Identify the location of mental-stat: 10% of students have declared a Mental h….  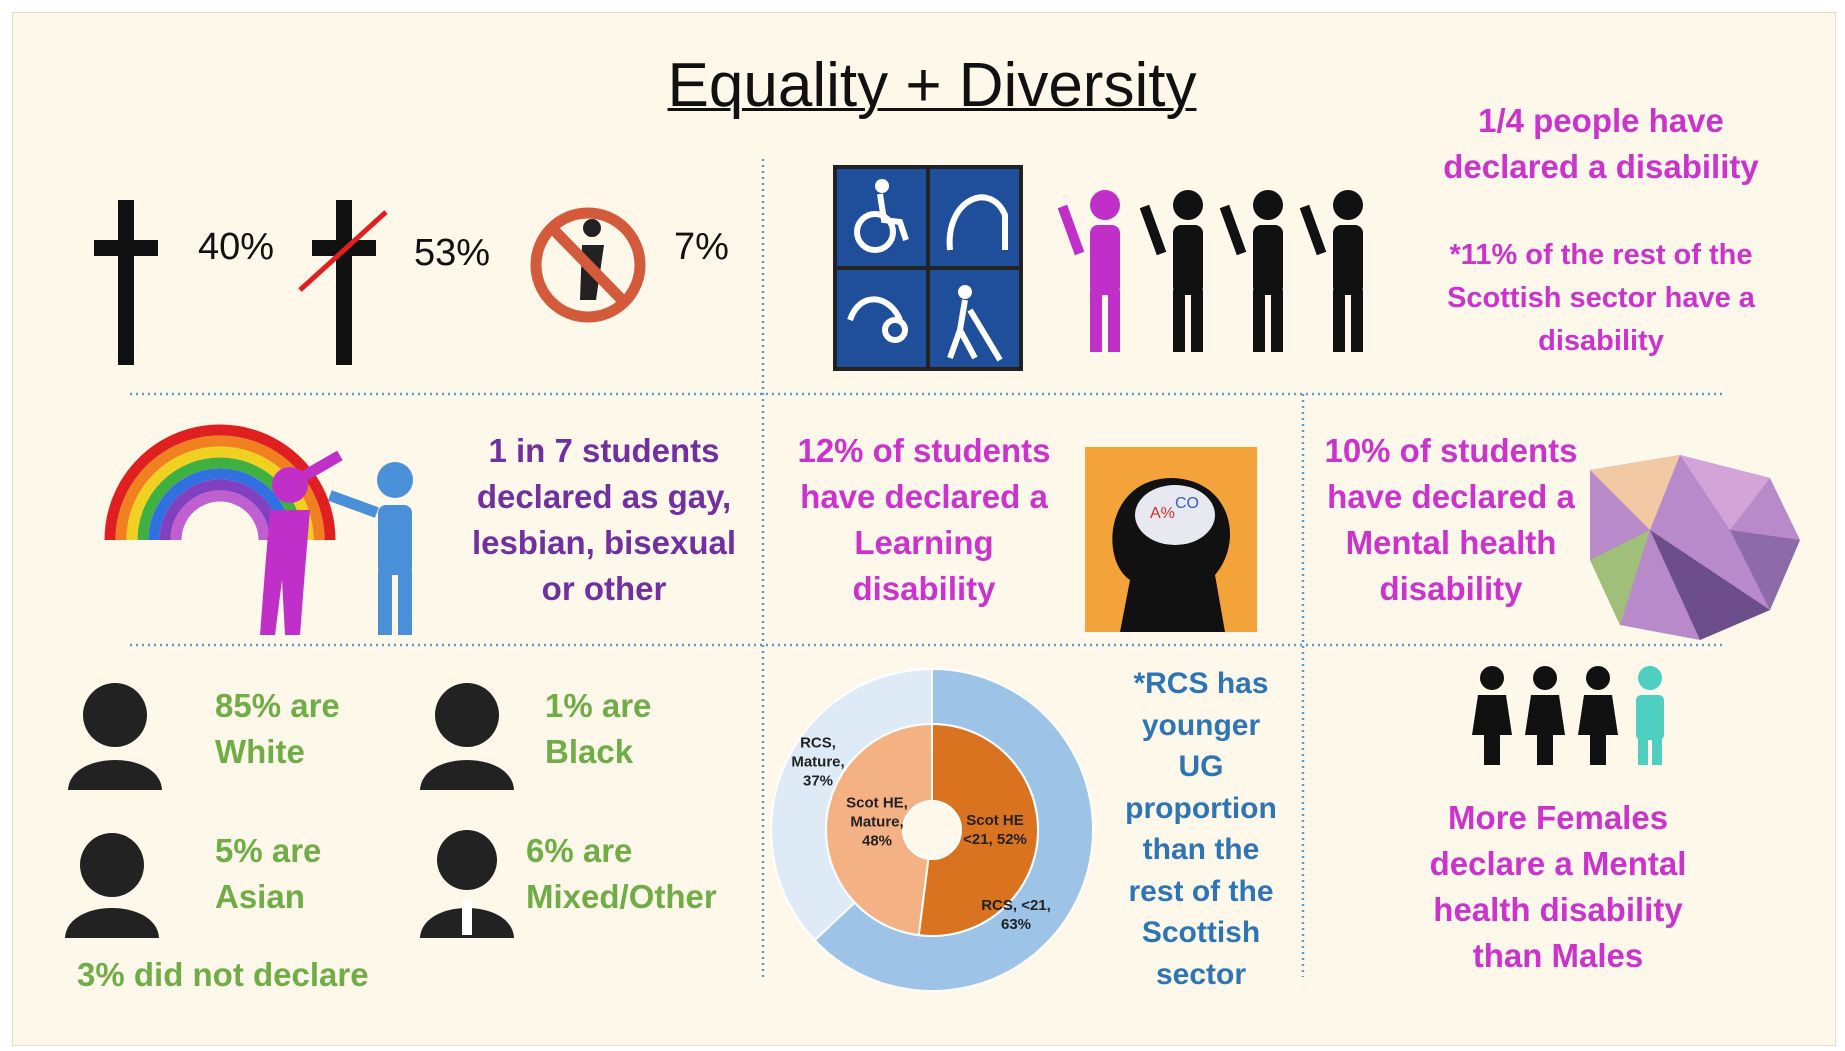
(1451, 519).